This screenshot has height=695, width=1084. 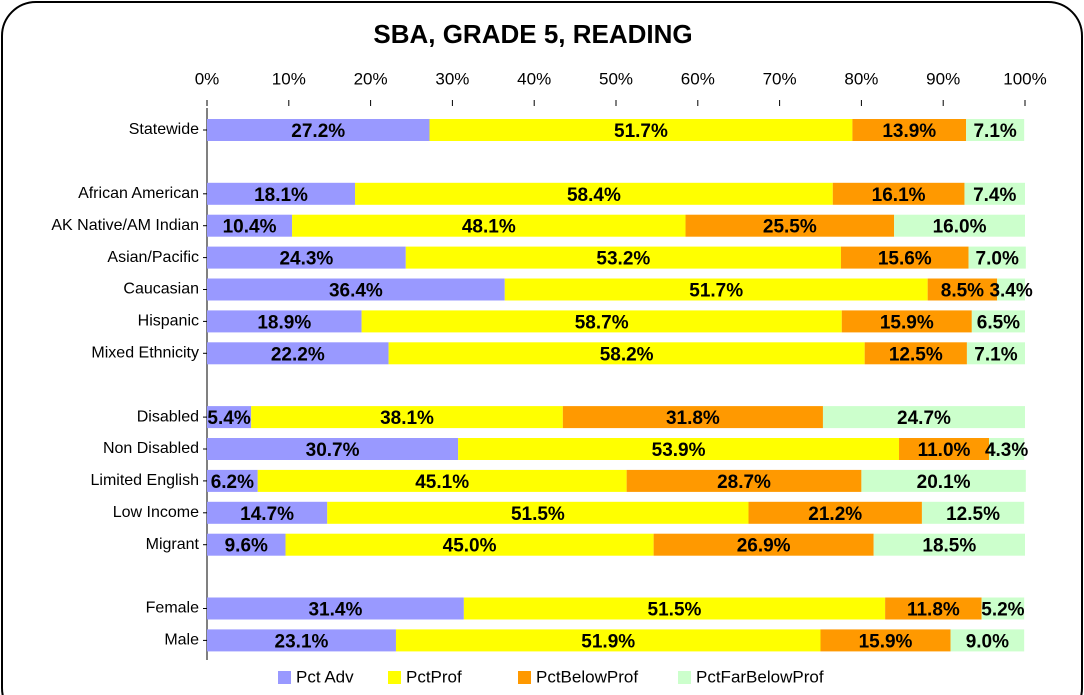 What do you see at coordinates (679, 450) in the screenshot?
I see `value-label: 53.9%` at bounding box center [679, 450].